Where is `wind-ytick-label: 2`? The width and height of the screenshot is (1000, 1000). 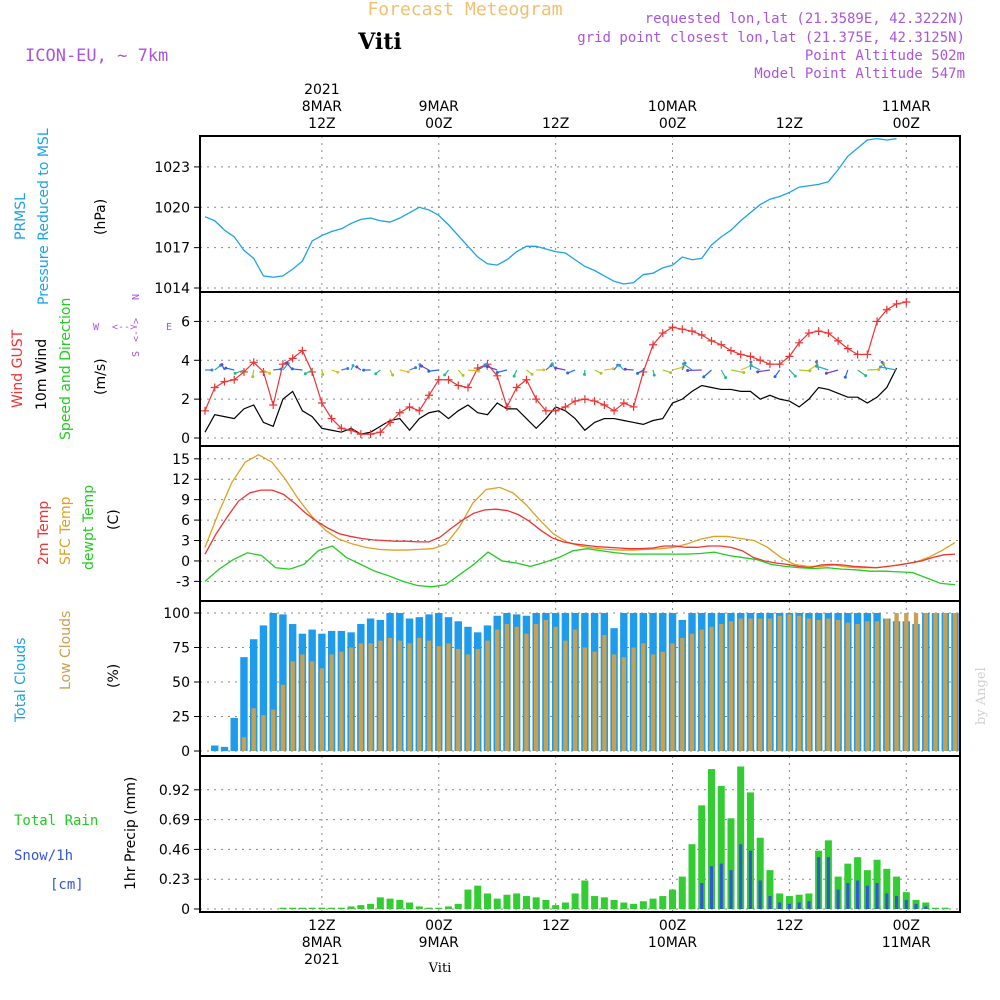 wind-ytick-label: 2 is located at coordinates (185, 400).